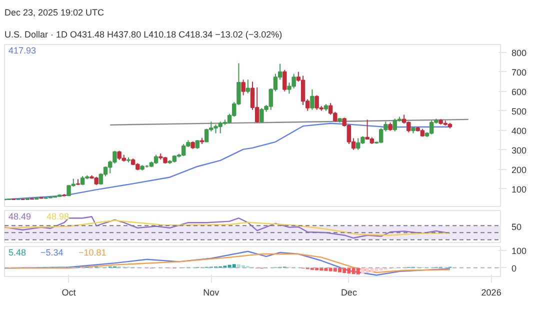 The image size is (540, 320). I want to click on y-tick-label: 500, so click(519, 111).